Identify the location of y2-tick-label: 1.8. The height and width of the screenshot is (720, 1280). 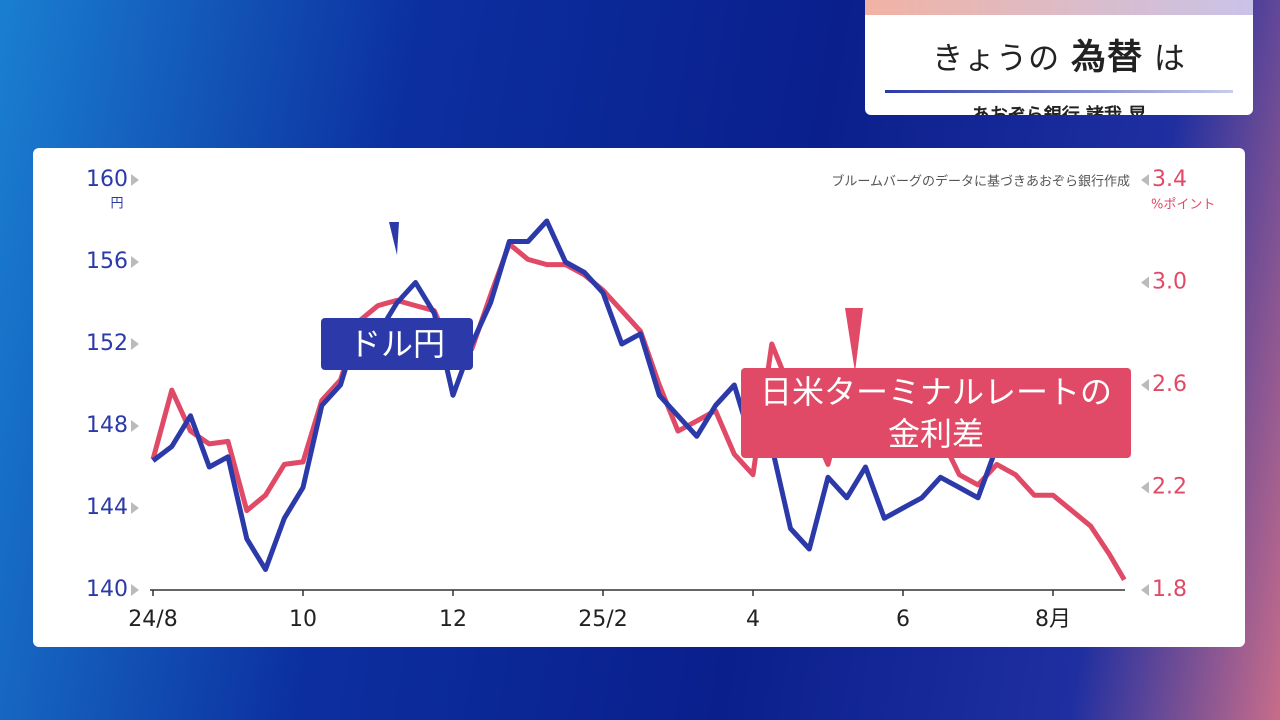
(1169, 589).